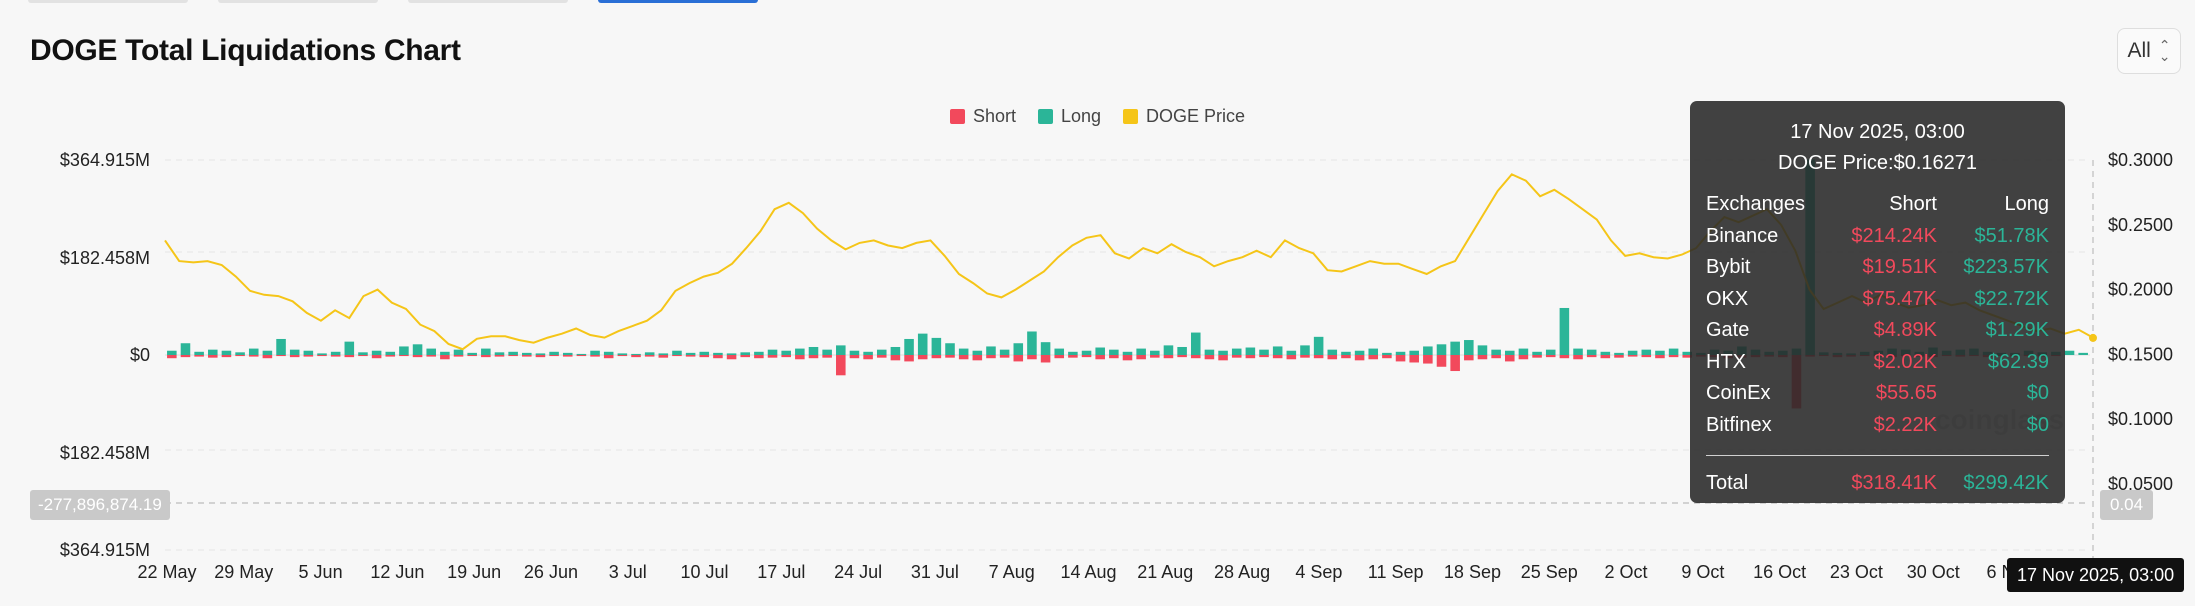  Describe the element at coordinates (2011, 298) in the screenshot. I see `tooltip-long: $22.72K` at that location.